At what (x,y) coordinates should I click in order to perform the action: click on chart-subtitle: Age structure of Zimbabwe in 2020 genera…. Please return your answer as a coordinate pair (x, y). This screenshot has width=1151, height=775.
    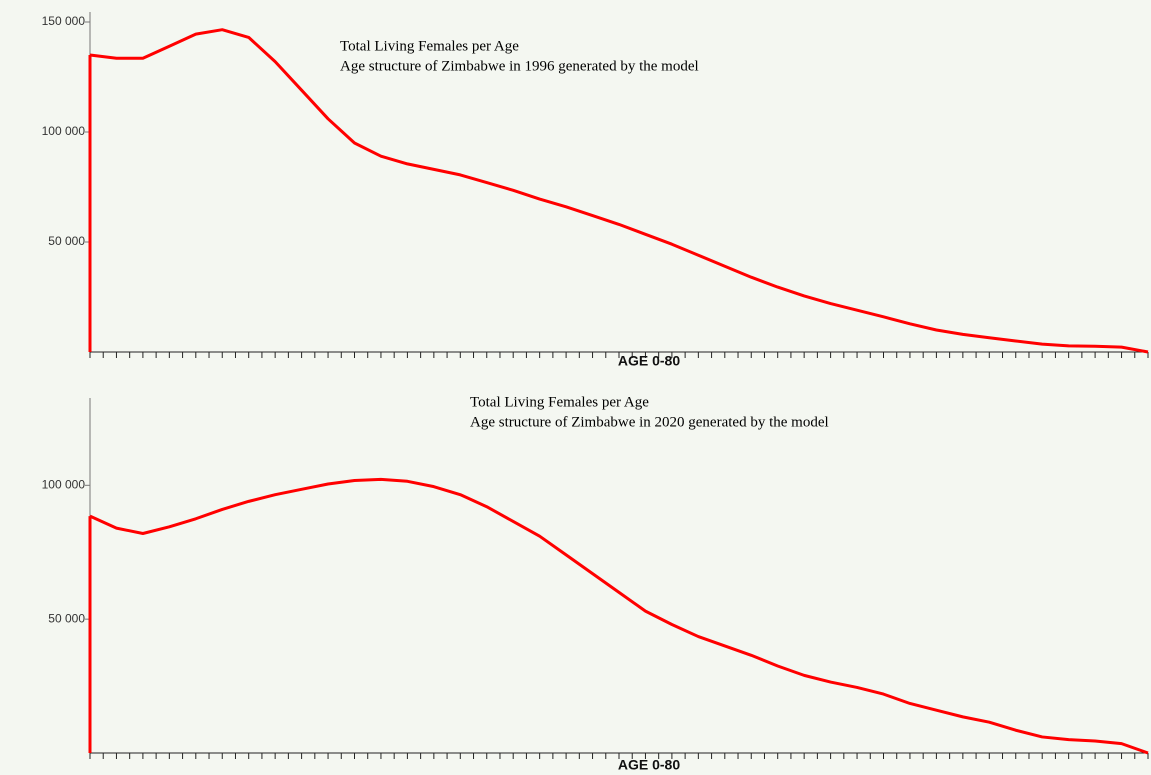
    Looking at the image, I should click on (649, 422).